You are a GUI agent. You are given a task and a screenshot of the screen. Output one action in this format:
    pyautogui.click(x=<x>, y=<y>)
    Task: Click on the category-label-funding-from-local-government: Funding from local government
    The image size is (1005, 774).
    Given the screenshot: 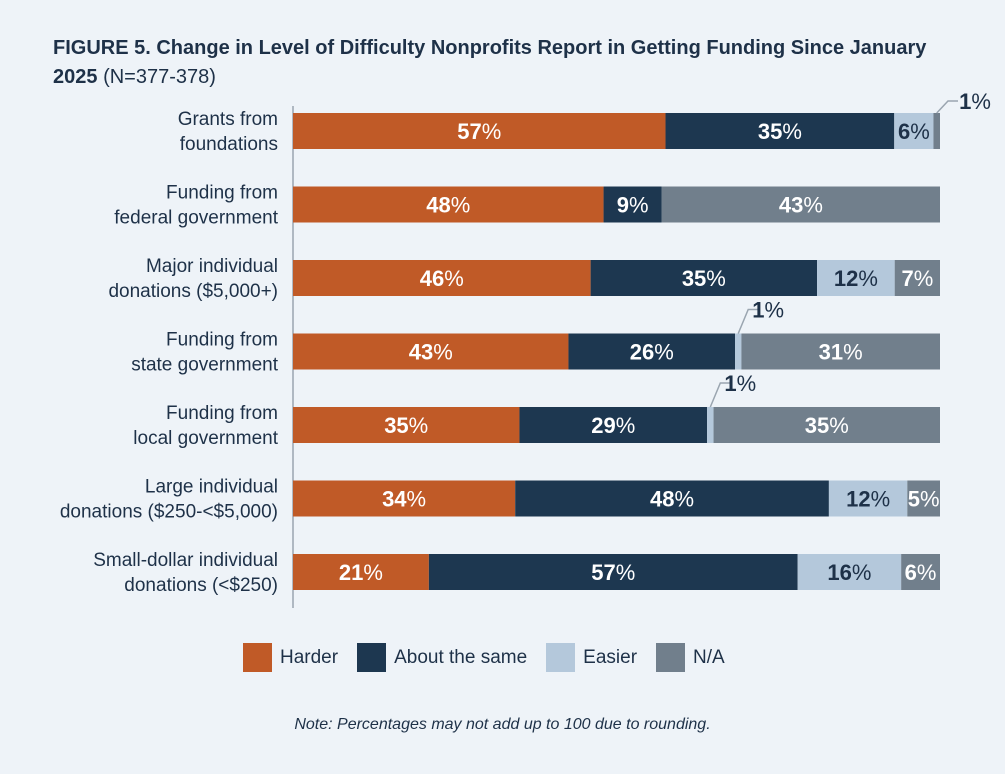 What is the action you would take?
    pyautogui.click(x=205, y=426)
    